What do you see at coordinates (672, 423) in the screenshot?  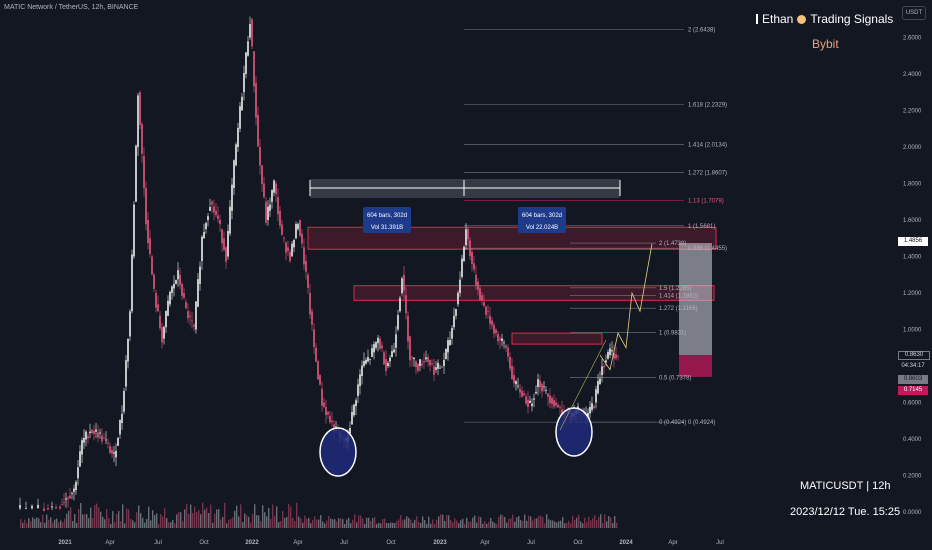 I see `fib-label: 0 (0.4924)` at bounding box center [672, 423].